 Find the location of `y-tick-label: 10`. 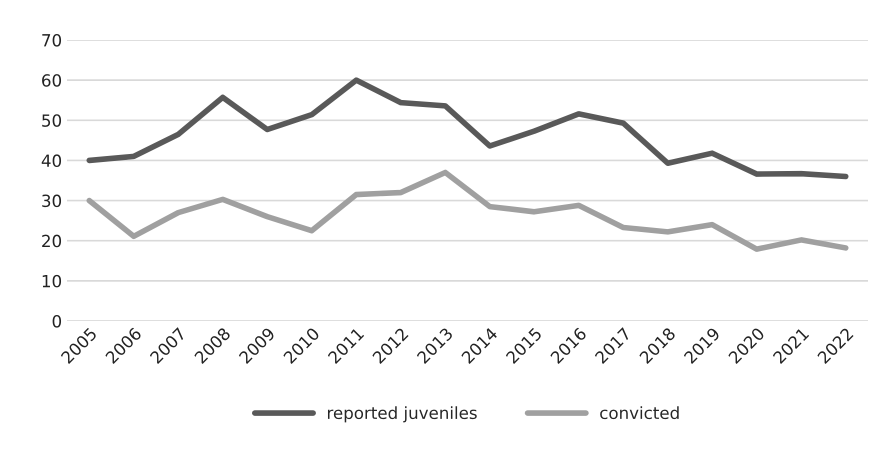

y-tick-label: 10 is located at coordinates (52, 281).